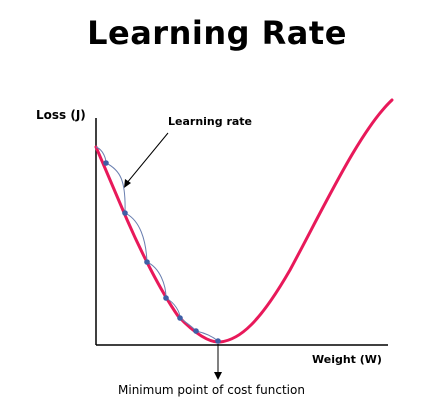 The width and height of the screenshot is (434, 416). What do you see at coordinates (162, 252) in the screenshot?
I see `step-points` at bounding box center [162, 252].